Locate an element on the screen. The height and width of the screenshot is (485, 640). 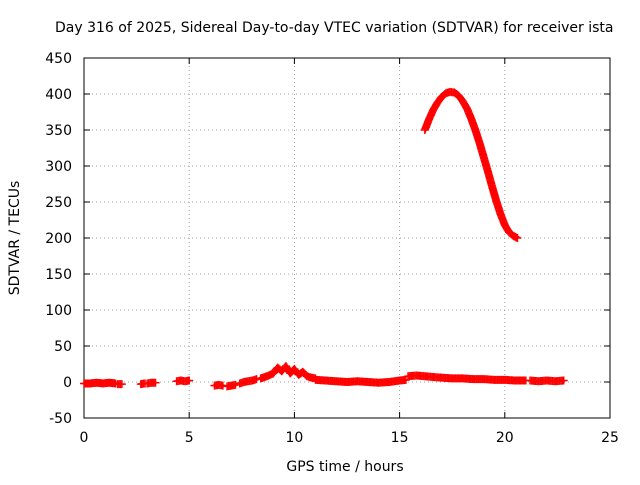
y-tick-label: 350 is located at coordinates (58, 131).